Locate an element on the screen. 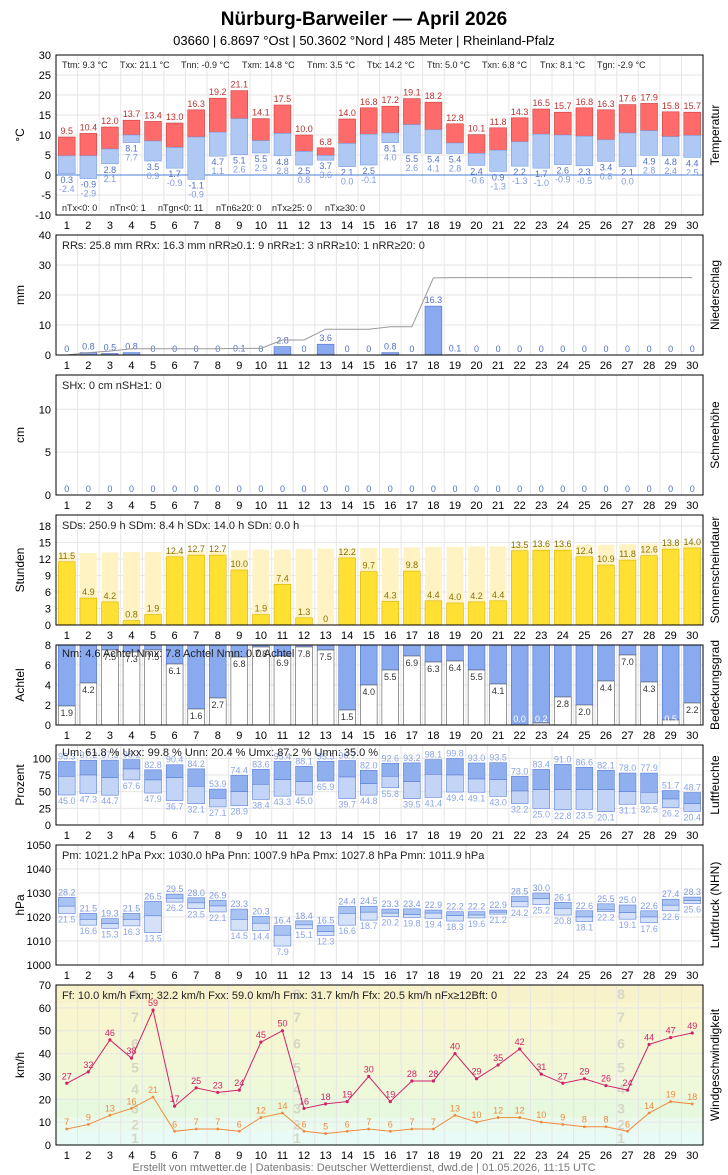 The width and height of the screenshot is (728, 1175). x-tick-label: 29 is located at coordinates (671, 636).